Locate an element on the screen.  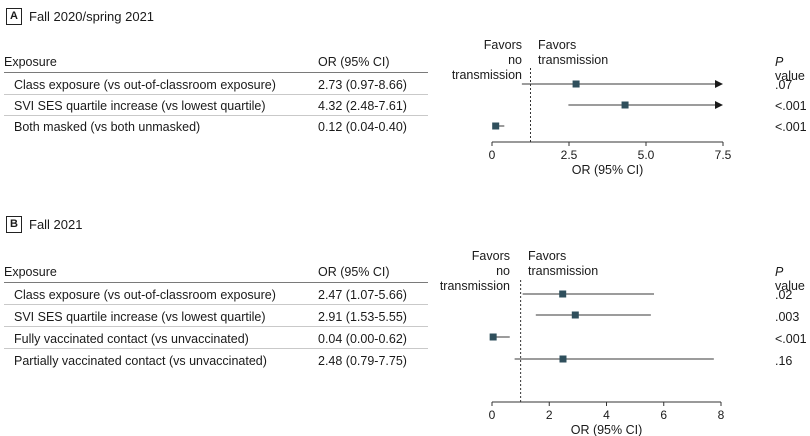
or-value: 4.32 (2.48-7.61) is located at coordinates (362, 106).